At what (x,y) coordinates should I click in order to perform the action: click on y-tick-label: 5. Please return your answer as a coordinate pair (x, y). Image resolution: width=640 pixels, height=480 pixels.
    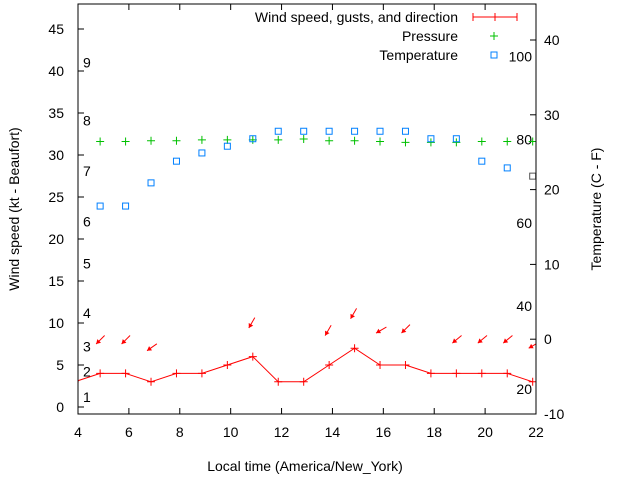
    Looking at the image, I should click on (60, 365).